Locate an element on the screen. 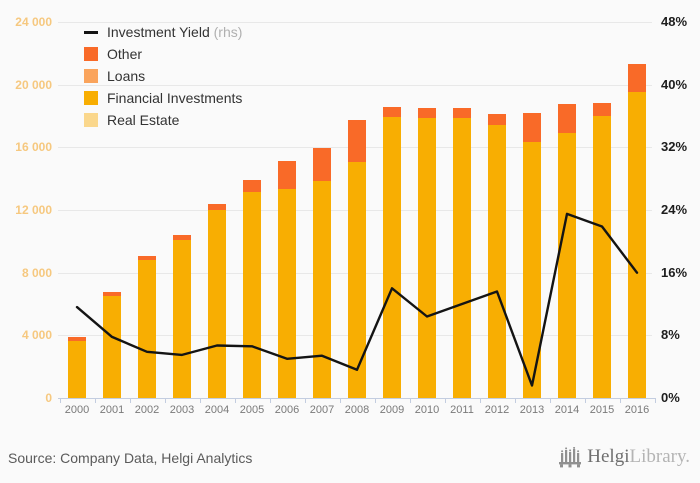  x-axis-year-label: 2004 is located at coordinates (217, 410).